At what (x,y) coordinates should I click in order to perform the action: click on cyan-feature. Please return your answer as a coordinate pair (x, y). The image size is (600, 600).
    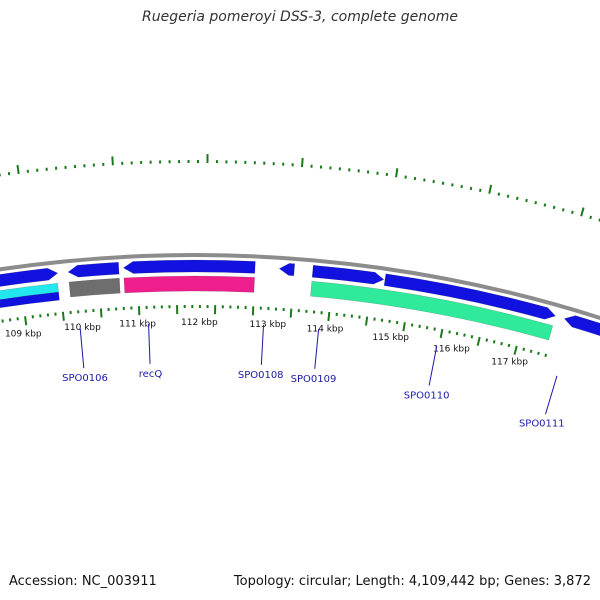
    Looking at the image, I should click on (29, 291).